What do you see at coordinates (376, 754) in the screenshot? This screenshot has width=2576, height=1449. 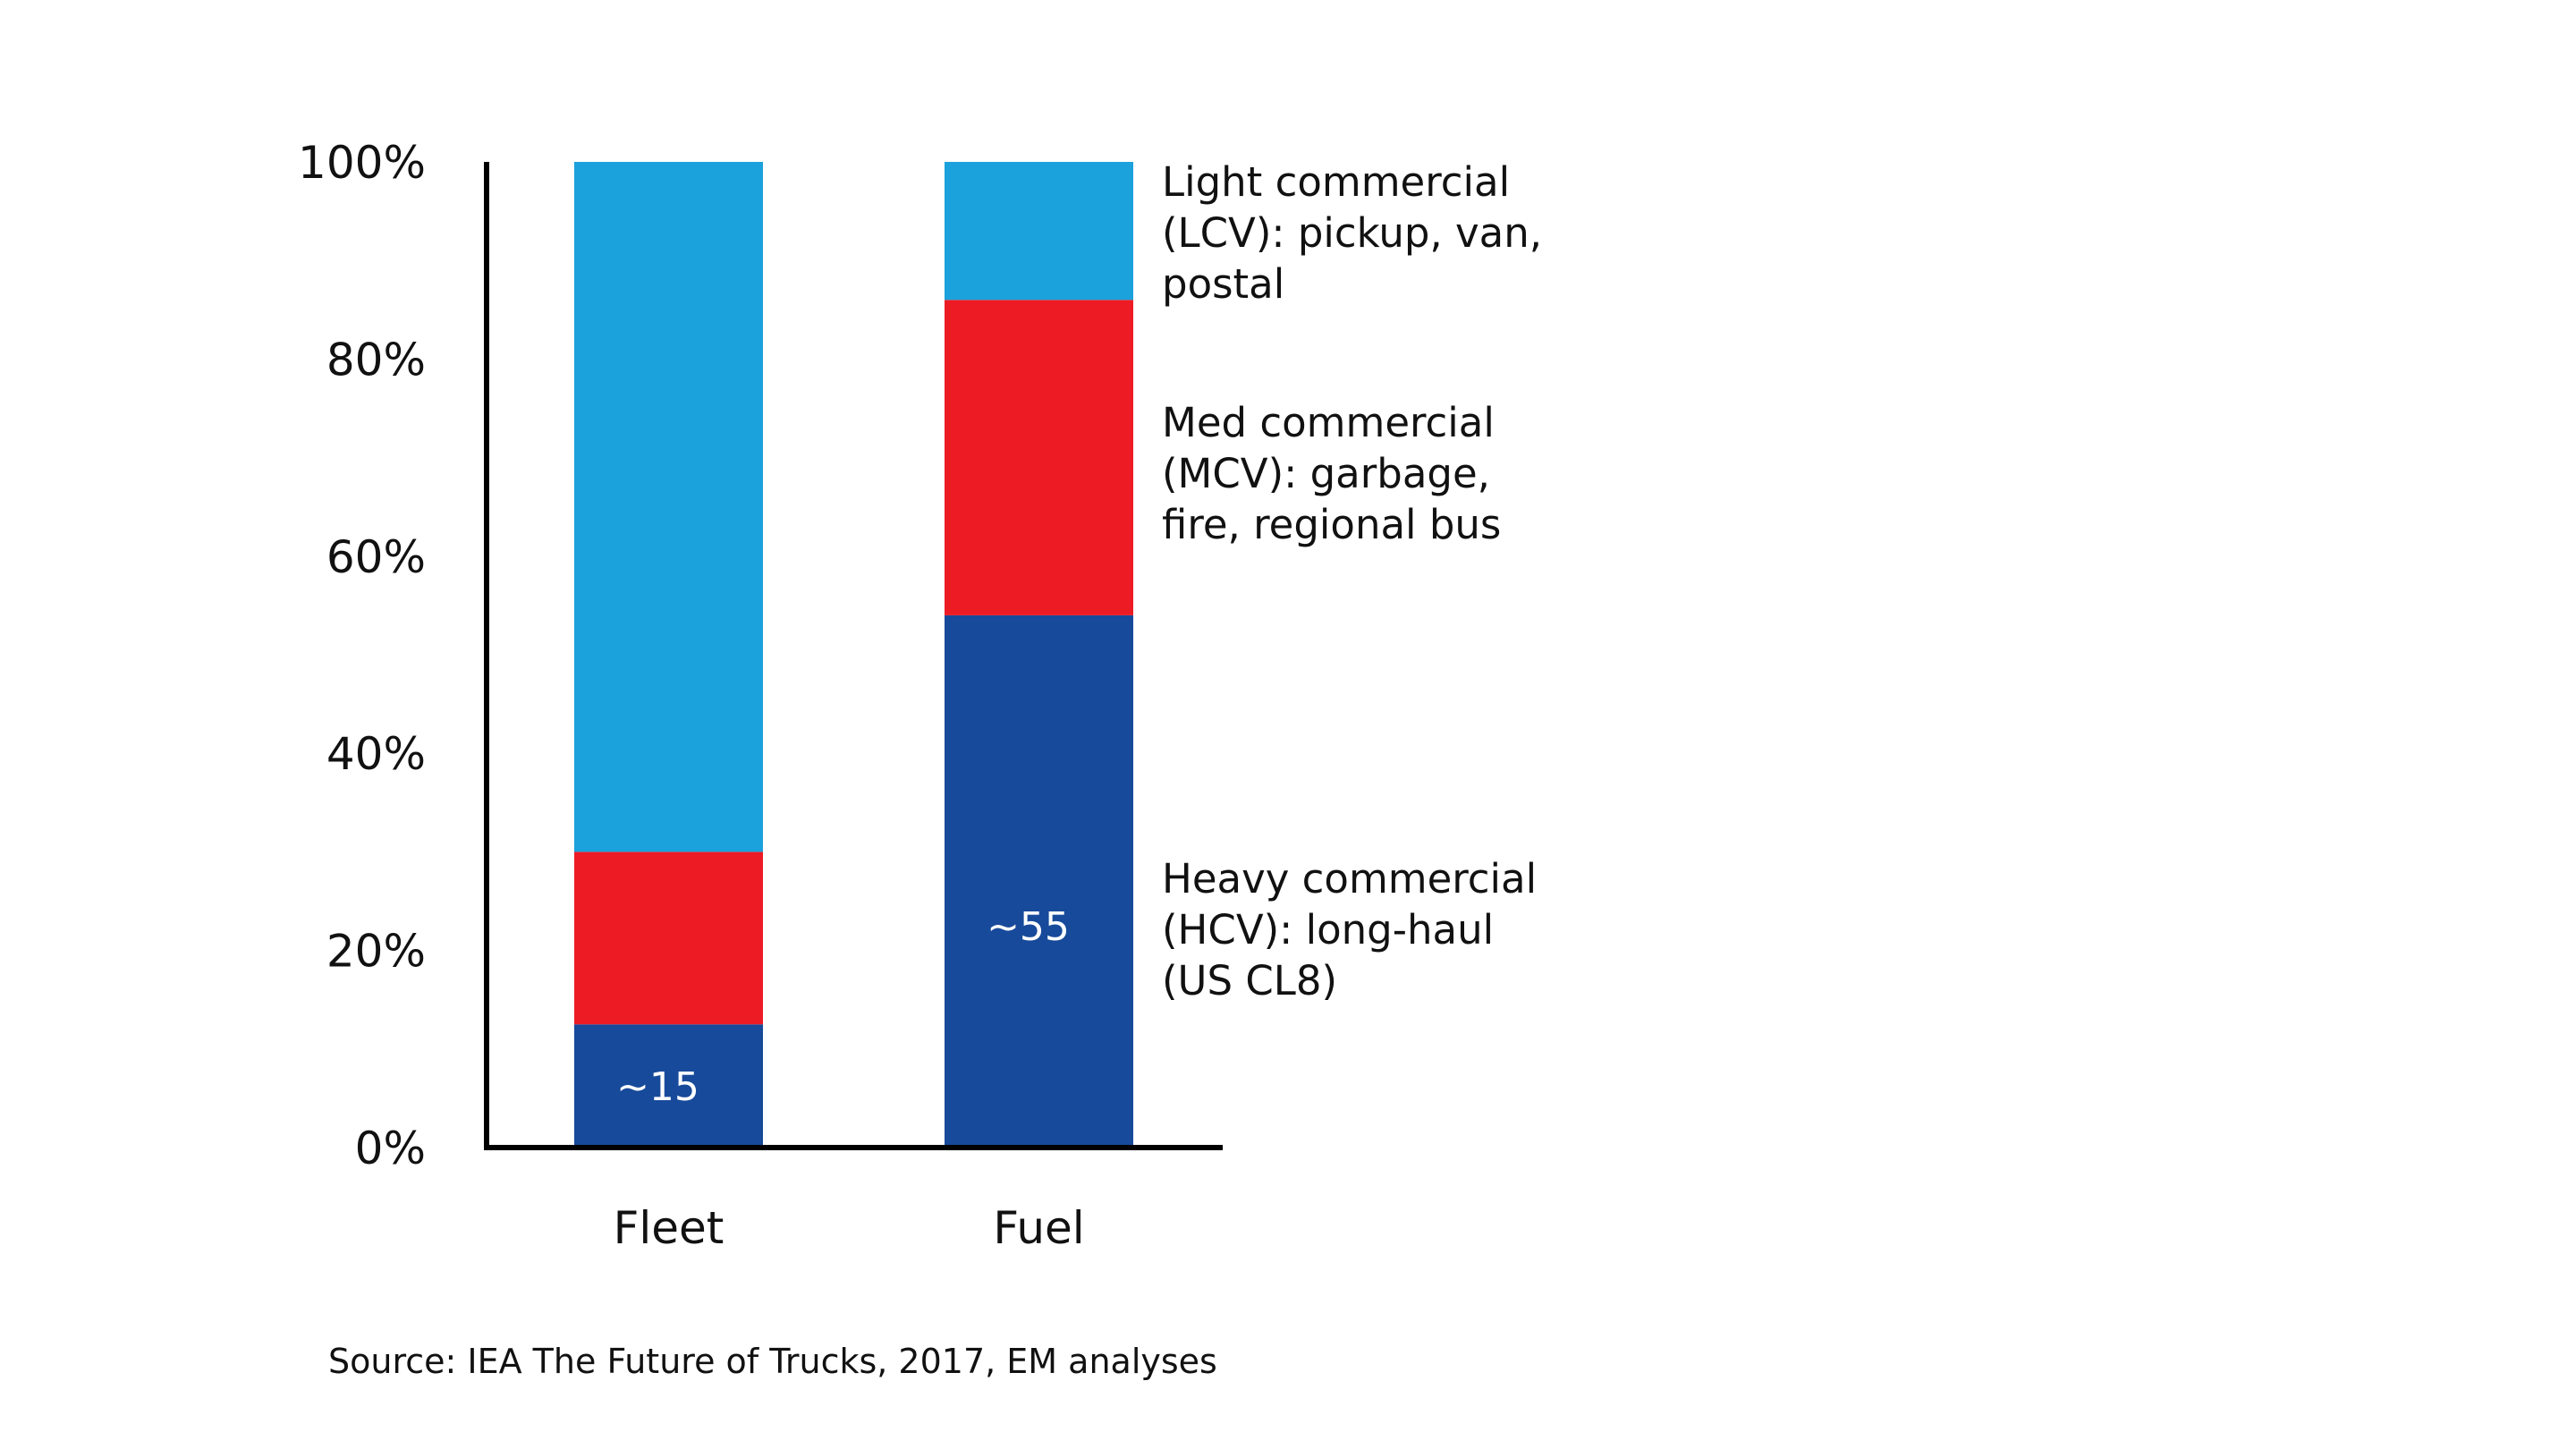 I see `y-tick-label: 40%` at bounding box center [376, 754].